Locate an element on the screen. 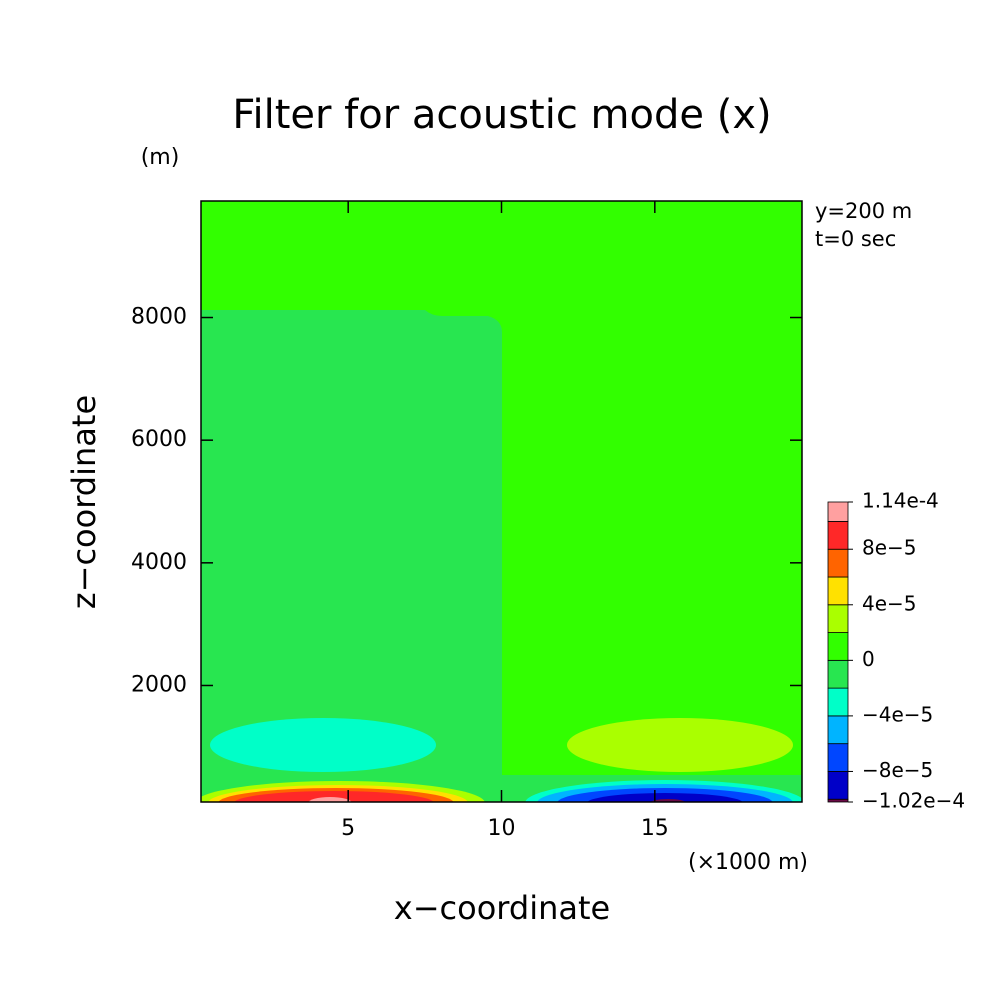 This screenshot has width=1004, height=1004. chart-title: Filter for acoustic mode (x) is located at coordinates (501, 115).